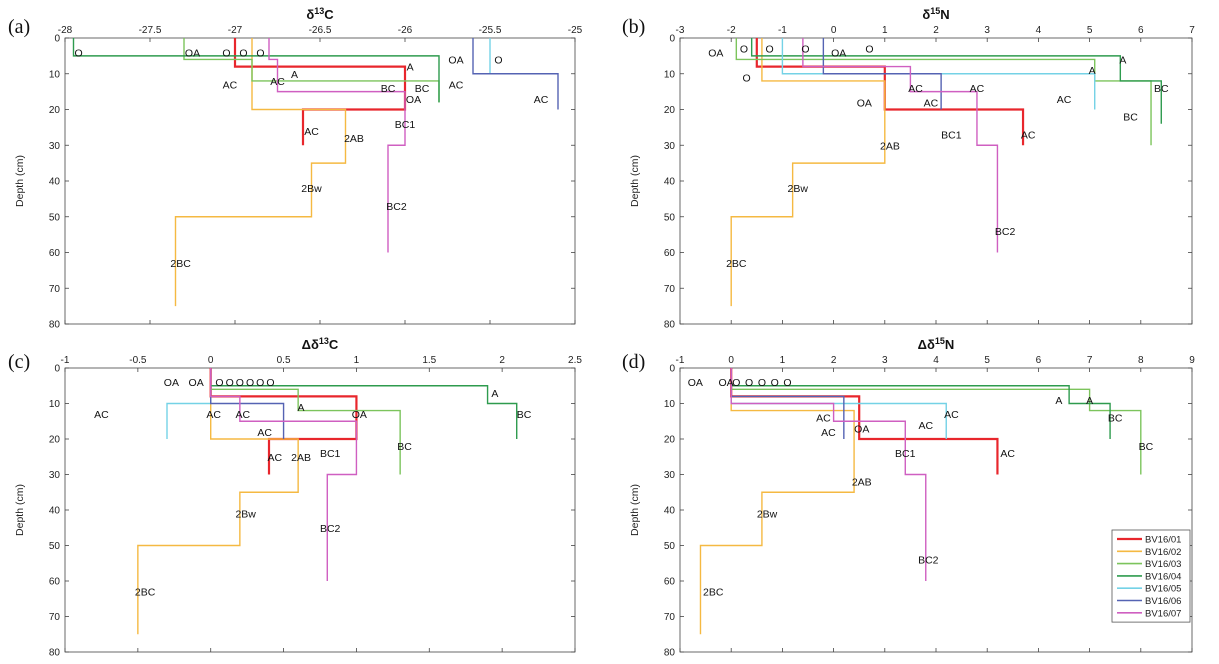  Describe the element at coordinates (55, 289) in the screenshot. I see `y-tick-label: 70` at that location.